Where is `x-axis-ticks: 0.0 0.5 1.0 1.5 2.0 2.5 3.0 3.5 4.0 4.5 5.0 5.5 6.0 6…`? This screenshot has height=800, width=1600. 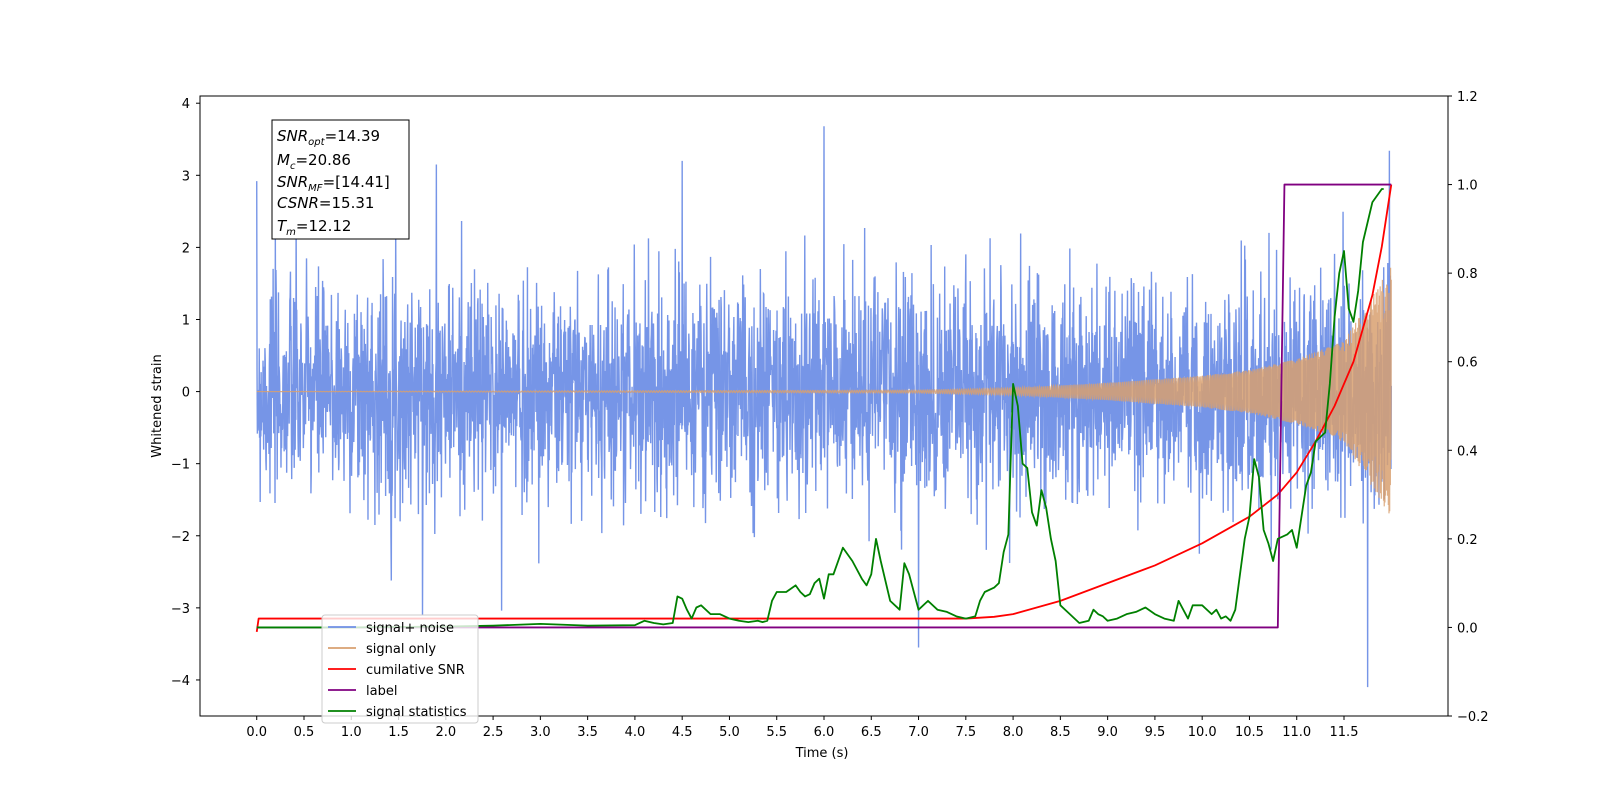
x-axis-ticks: 0.0 0.5 1.0 1.5 2.0 2.5 3.0 3.5 4.0 4.5 5.0 5.5 6.0 6… is located at coordinates (802, 728).